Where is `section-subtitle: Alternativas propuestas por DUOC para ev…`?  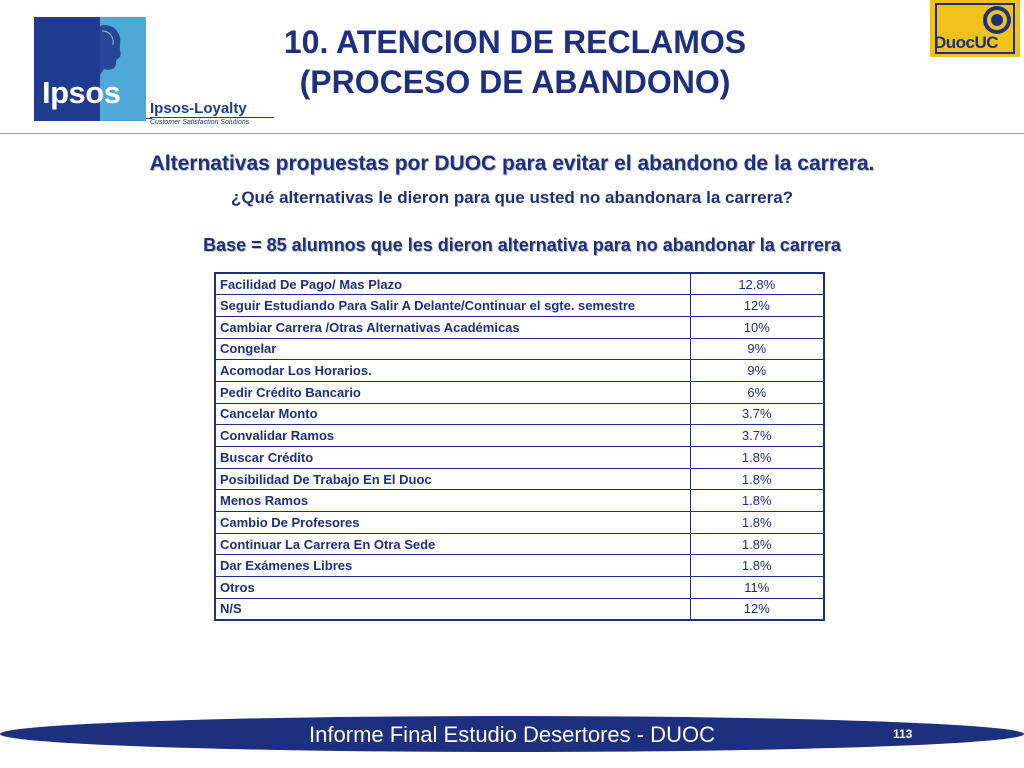
section-subtitle: Alternativas propuestas por DUOC para ev… is located at coordinates (512, 163).